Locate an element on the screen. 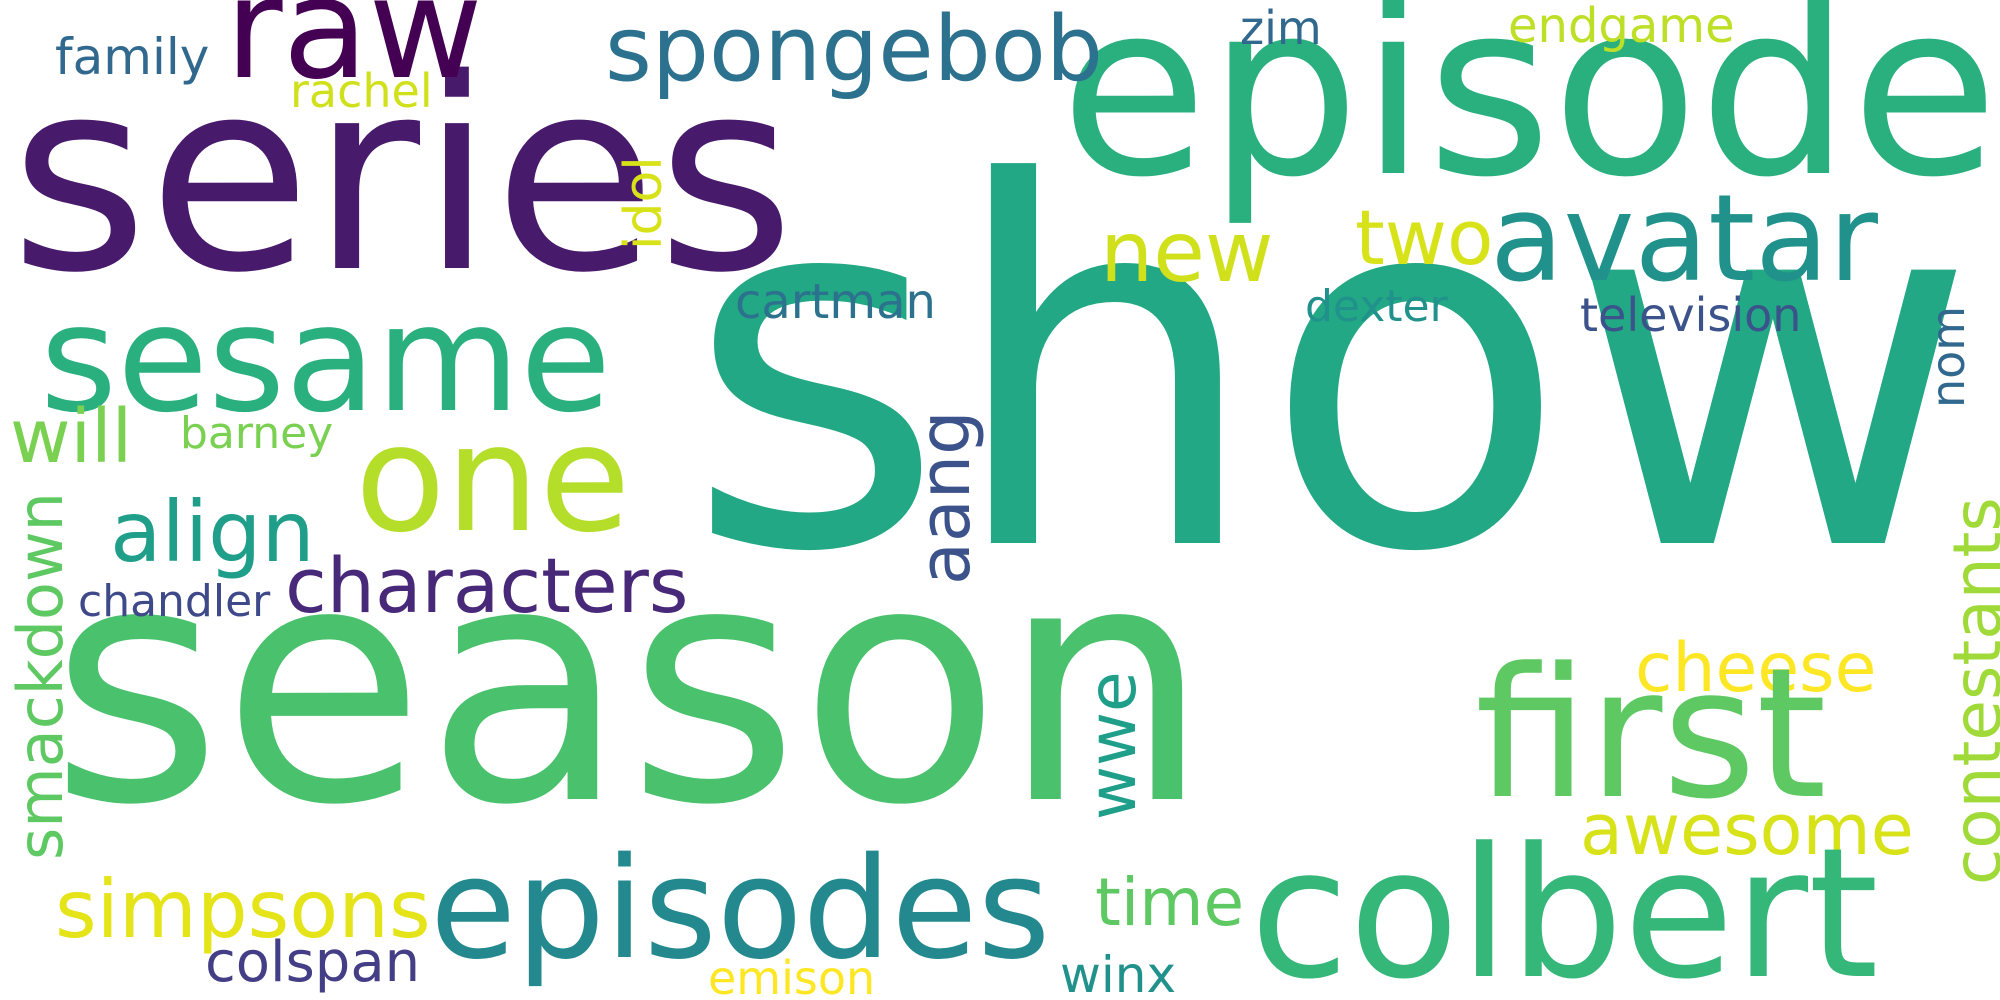 The height and width of the screenshot is (1000, 2000). word-idol: idol is located at coordinates (644, 203).